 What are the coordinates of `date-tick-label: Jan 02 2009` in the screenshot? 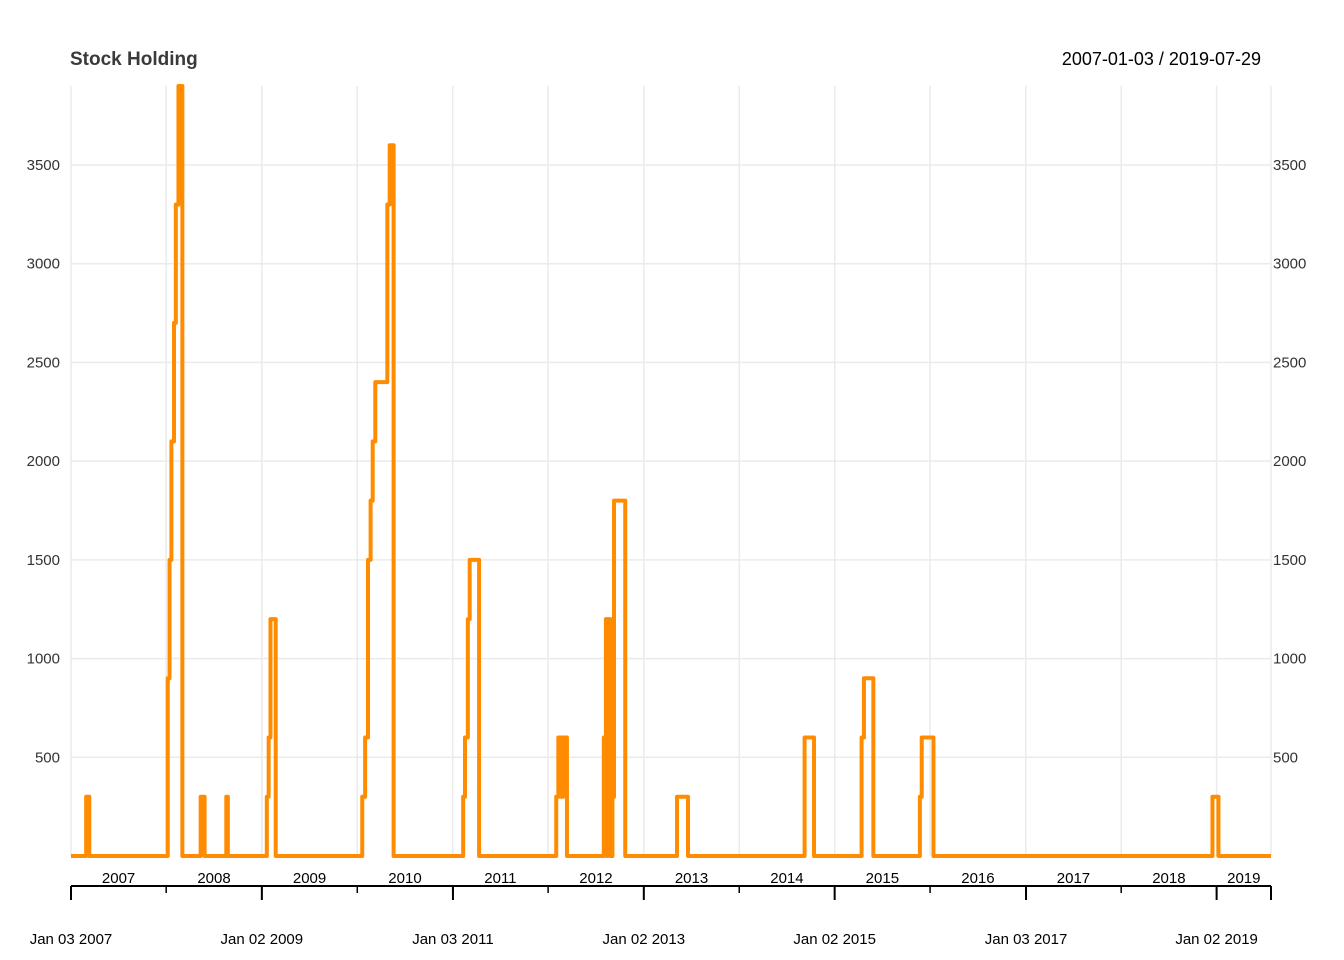 It's located at (262, 939).